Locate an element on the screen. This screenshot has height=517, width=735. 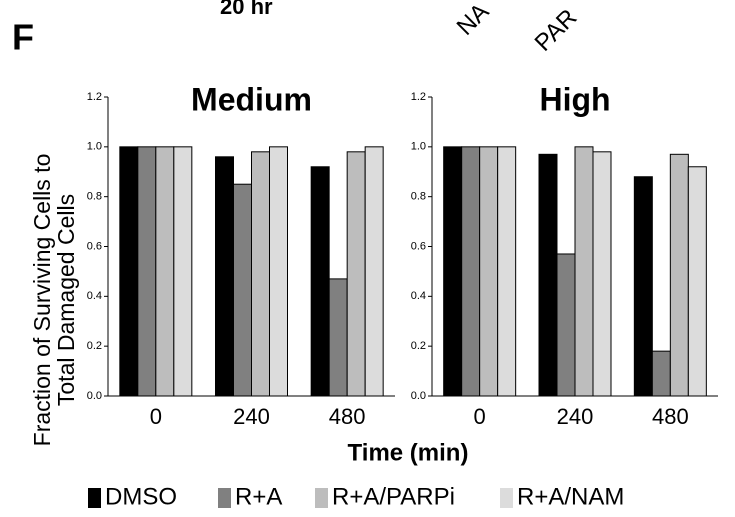
header-text: PAR is located at coordinates (556, 30).